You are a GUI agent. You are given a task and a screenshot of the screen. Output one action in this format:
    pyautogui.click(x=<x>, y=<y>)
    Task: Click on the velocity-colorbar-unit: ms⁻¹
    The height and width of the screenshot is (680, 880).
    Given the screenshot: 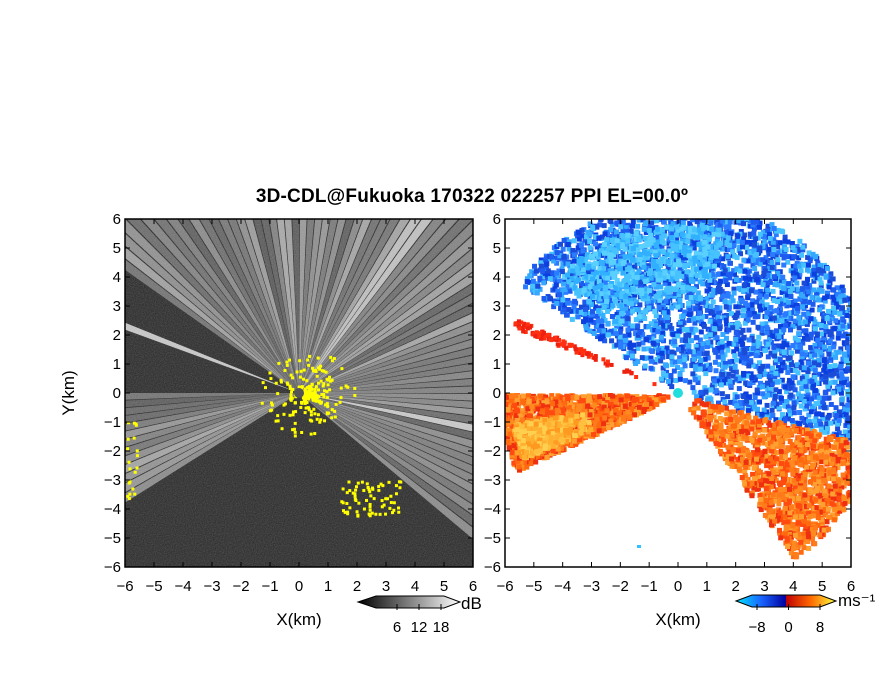 What is the action you would take?
    pyautogui.click(x=857, y=600)
    